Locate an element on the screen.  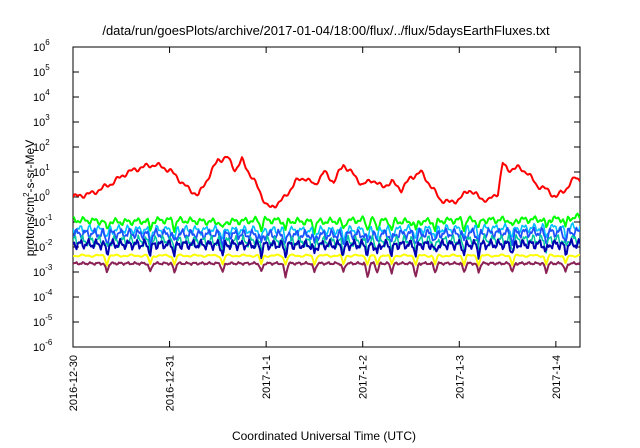
y-axis-label: protons/cm2-s-sr-MeV is located at coordinates (29, 198).